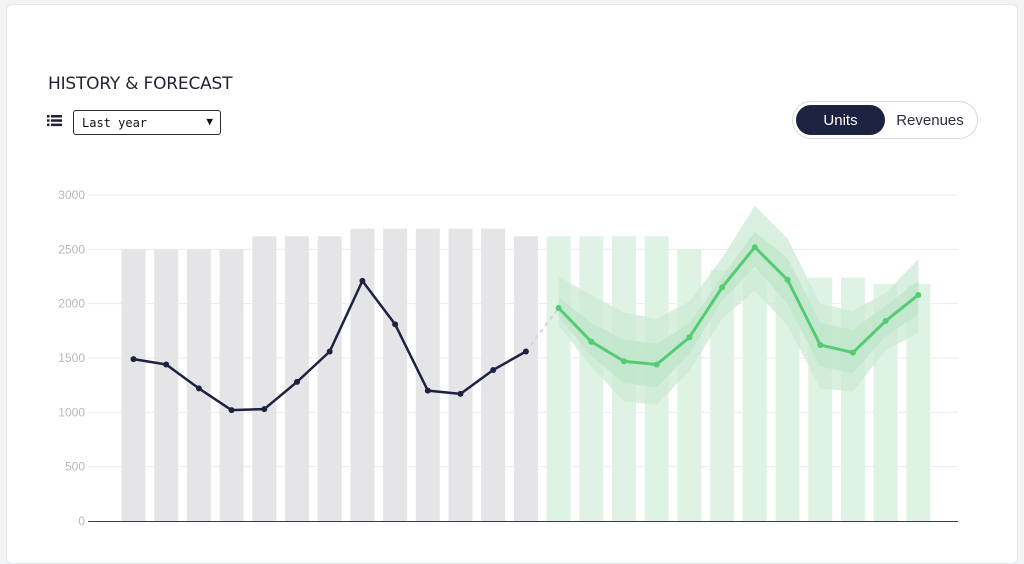 The image size is (1024, 564). What do you see at coordinates (71, 412) in the screenshot?
I see `y-tick-label: 1000` at bounding box center [71, 412].